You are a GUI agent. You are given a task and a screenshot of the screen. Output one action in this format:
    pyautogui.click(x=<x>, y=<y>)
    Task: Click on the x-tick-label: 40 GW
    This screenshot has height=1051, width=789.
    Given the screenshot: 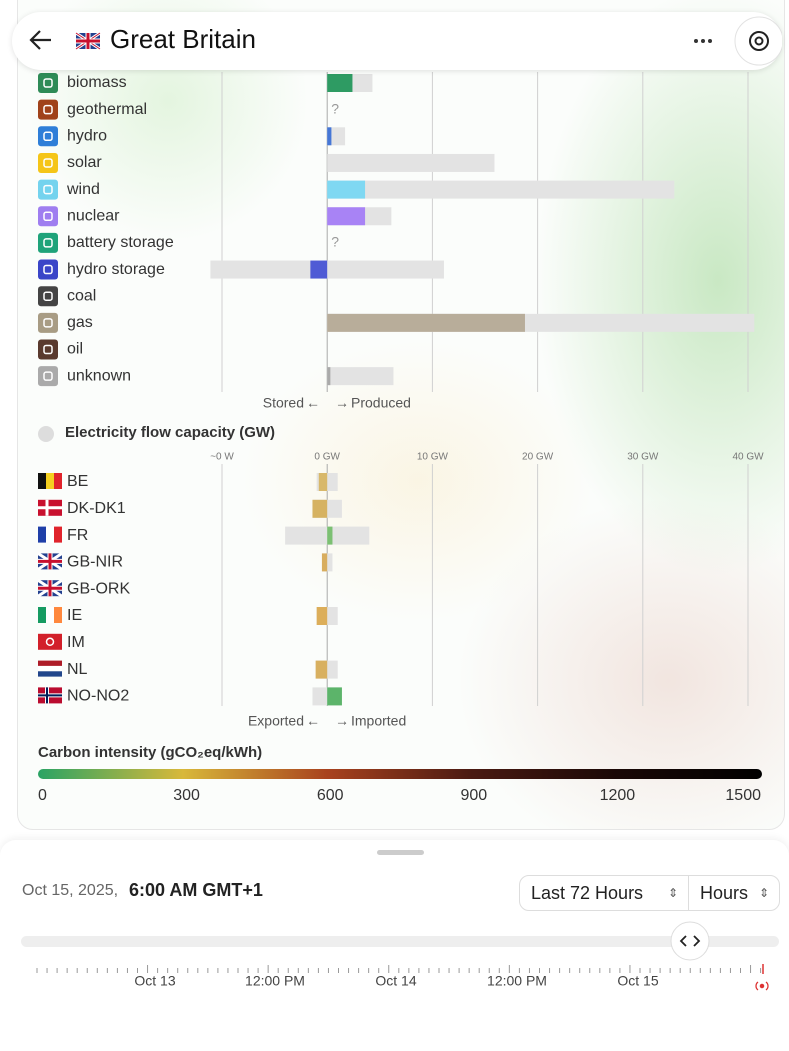 What is the action you would take?
    pyautogui.click(x=748, y=457)
    